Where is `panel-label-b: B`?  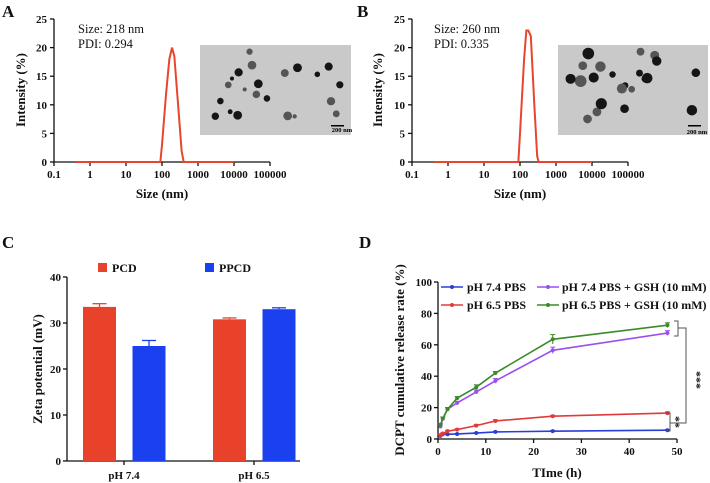 panel-label-b: B is located at coordinates (362, 11).